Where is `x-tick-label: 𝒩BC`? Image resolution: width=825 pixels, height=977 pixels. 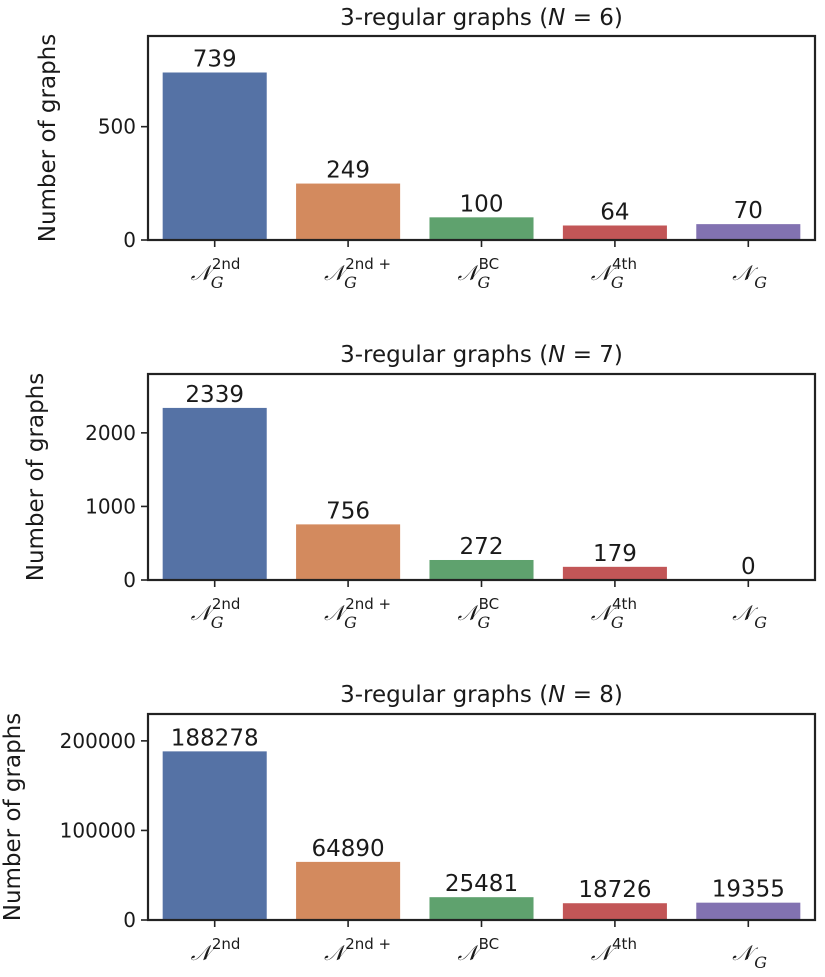 x-tick-label: 𝒩BC is located at coordinates (479, 950).